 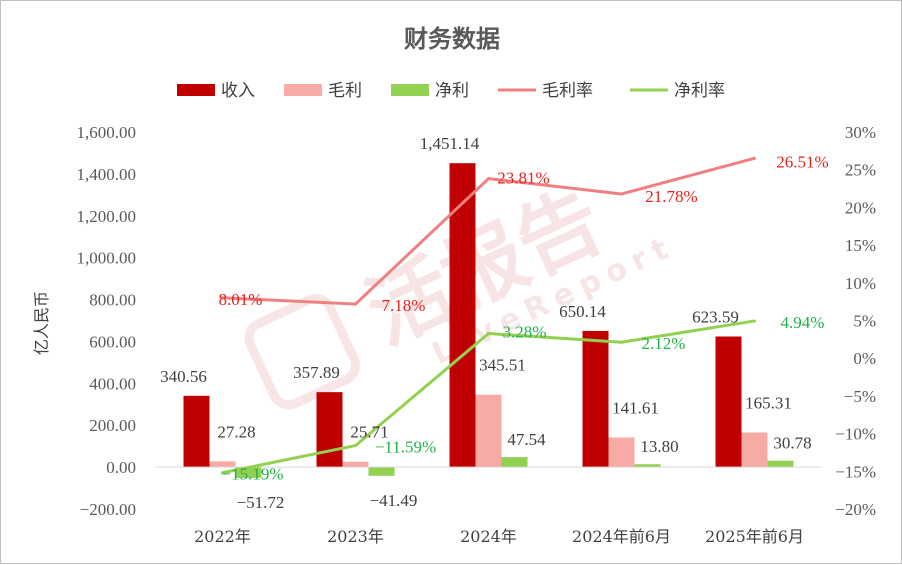 I want to click on bar-data-label: 30.78, so click(x=792, y=443).